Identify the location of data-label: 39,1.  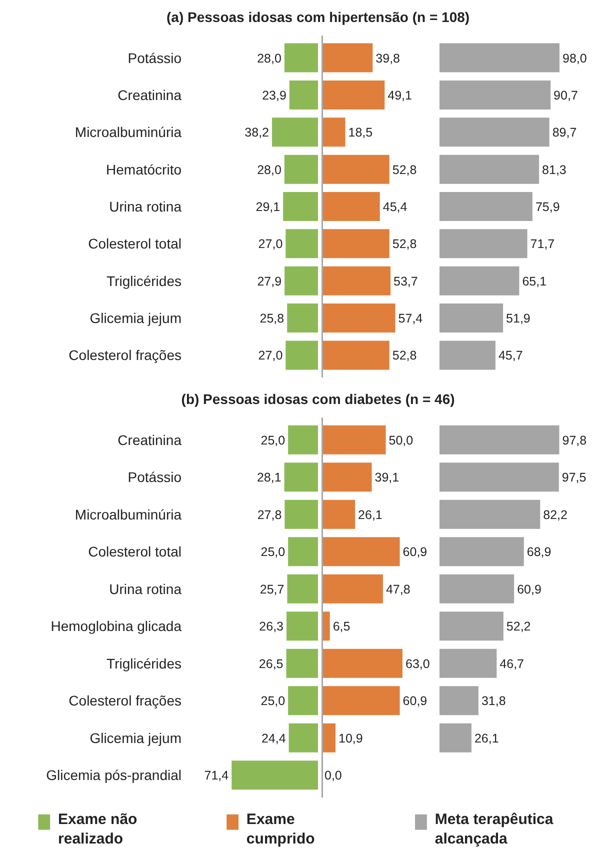
(387, 477).